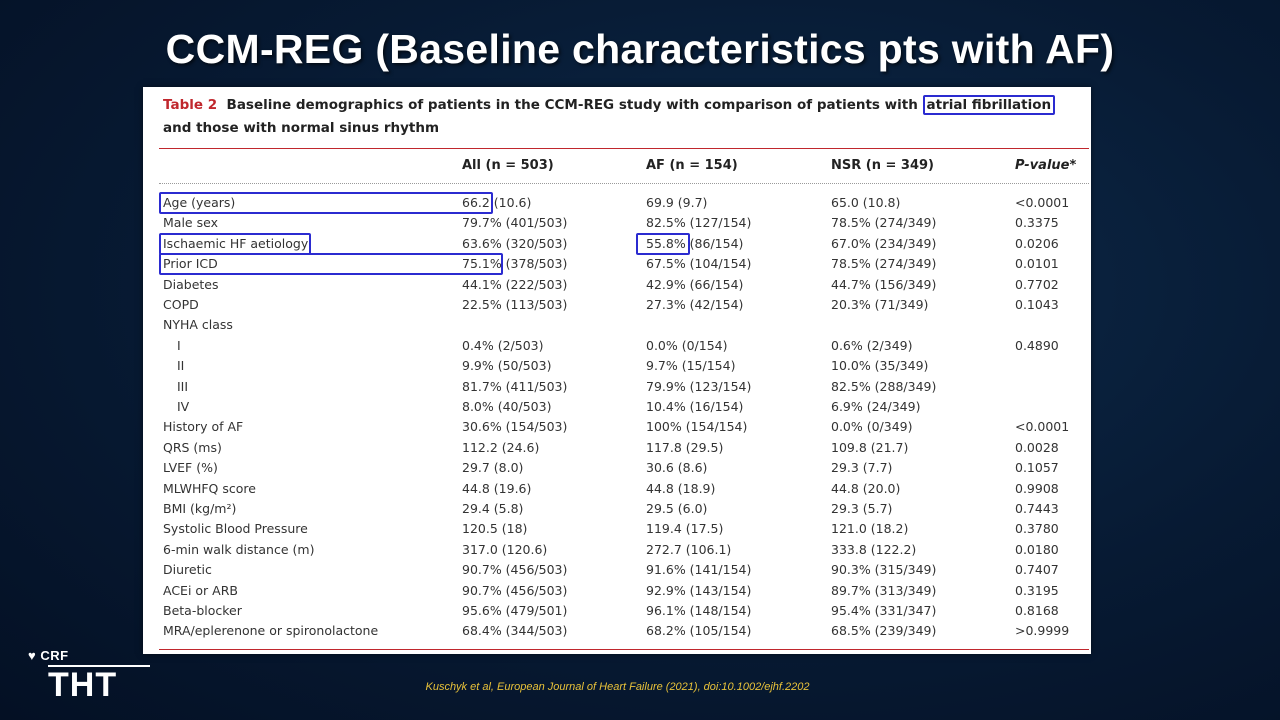  I want to click on cell-all: 79.7% (401/503), so click(515, 223).